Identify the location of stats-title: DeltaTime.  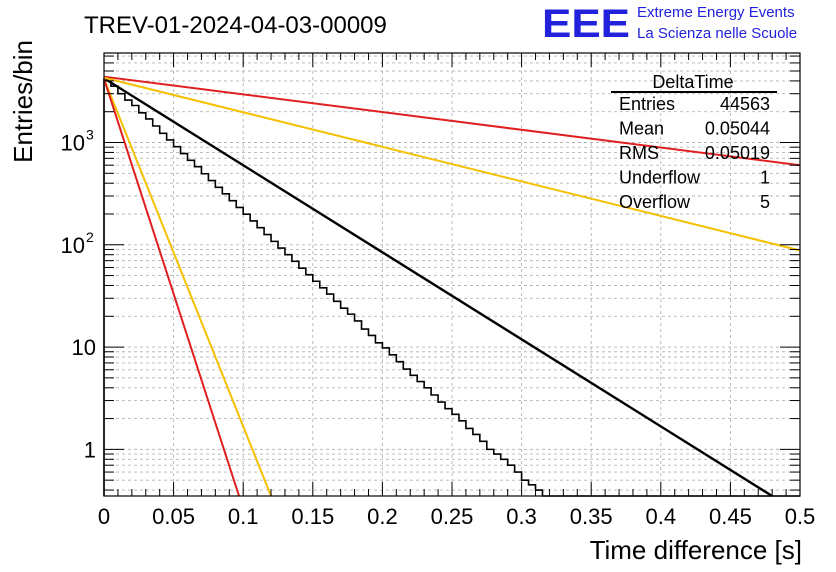
(692, 82).